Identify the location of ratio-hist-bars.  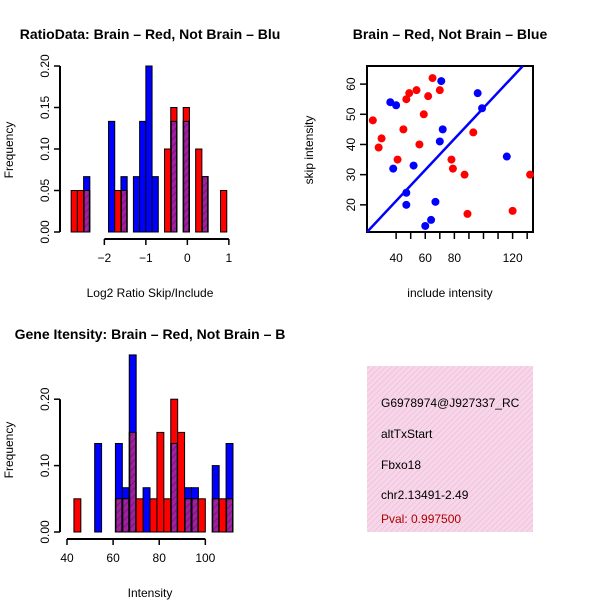
(149, 149).